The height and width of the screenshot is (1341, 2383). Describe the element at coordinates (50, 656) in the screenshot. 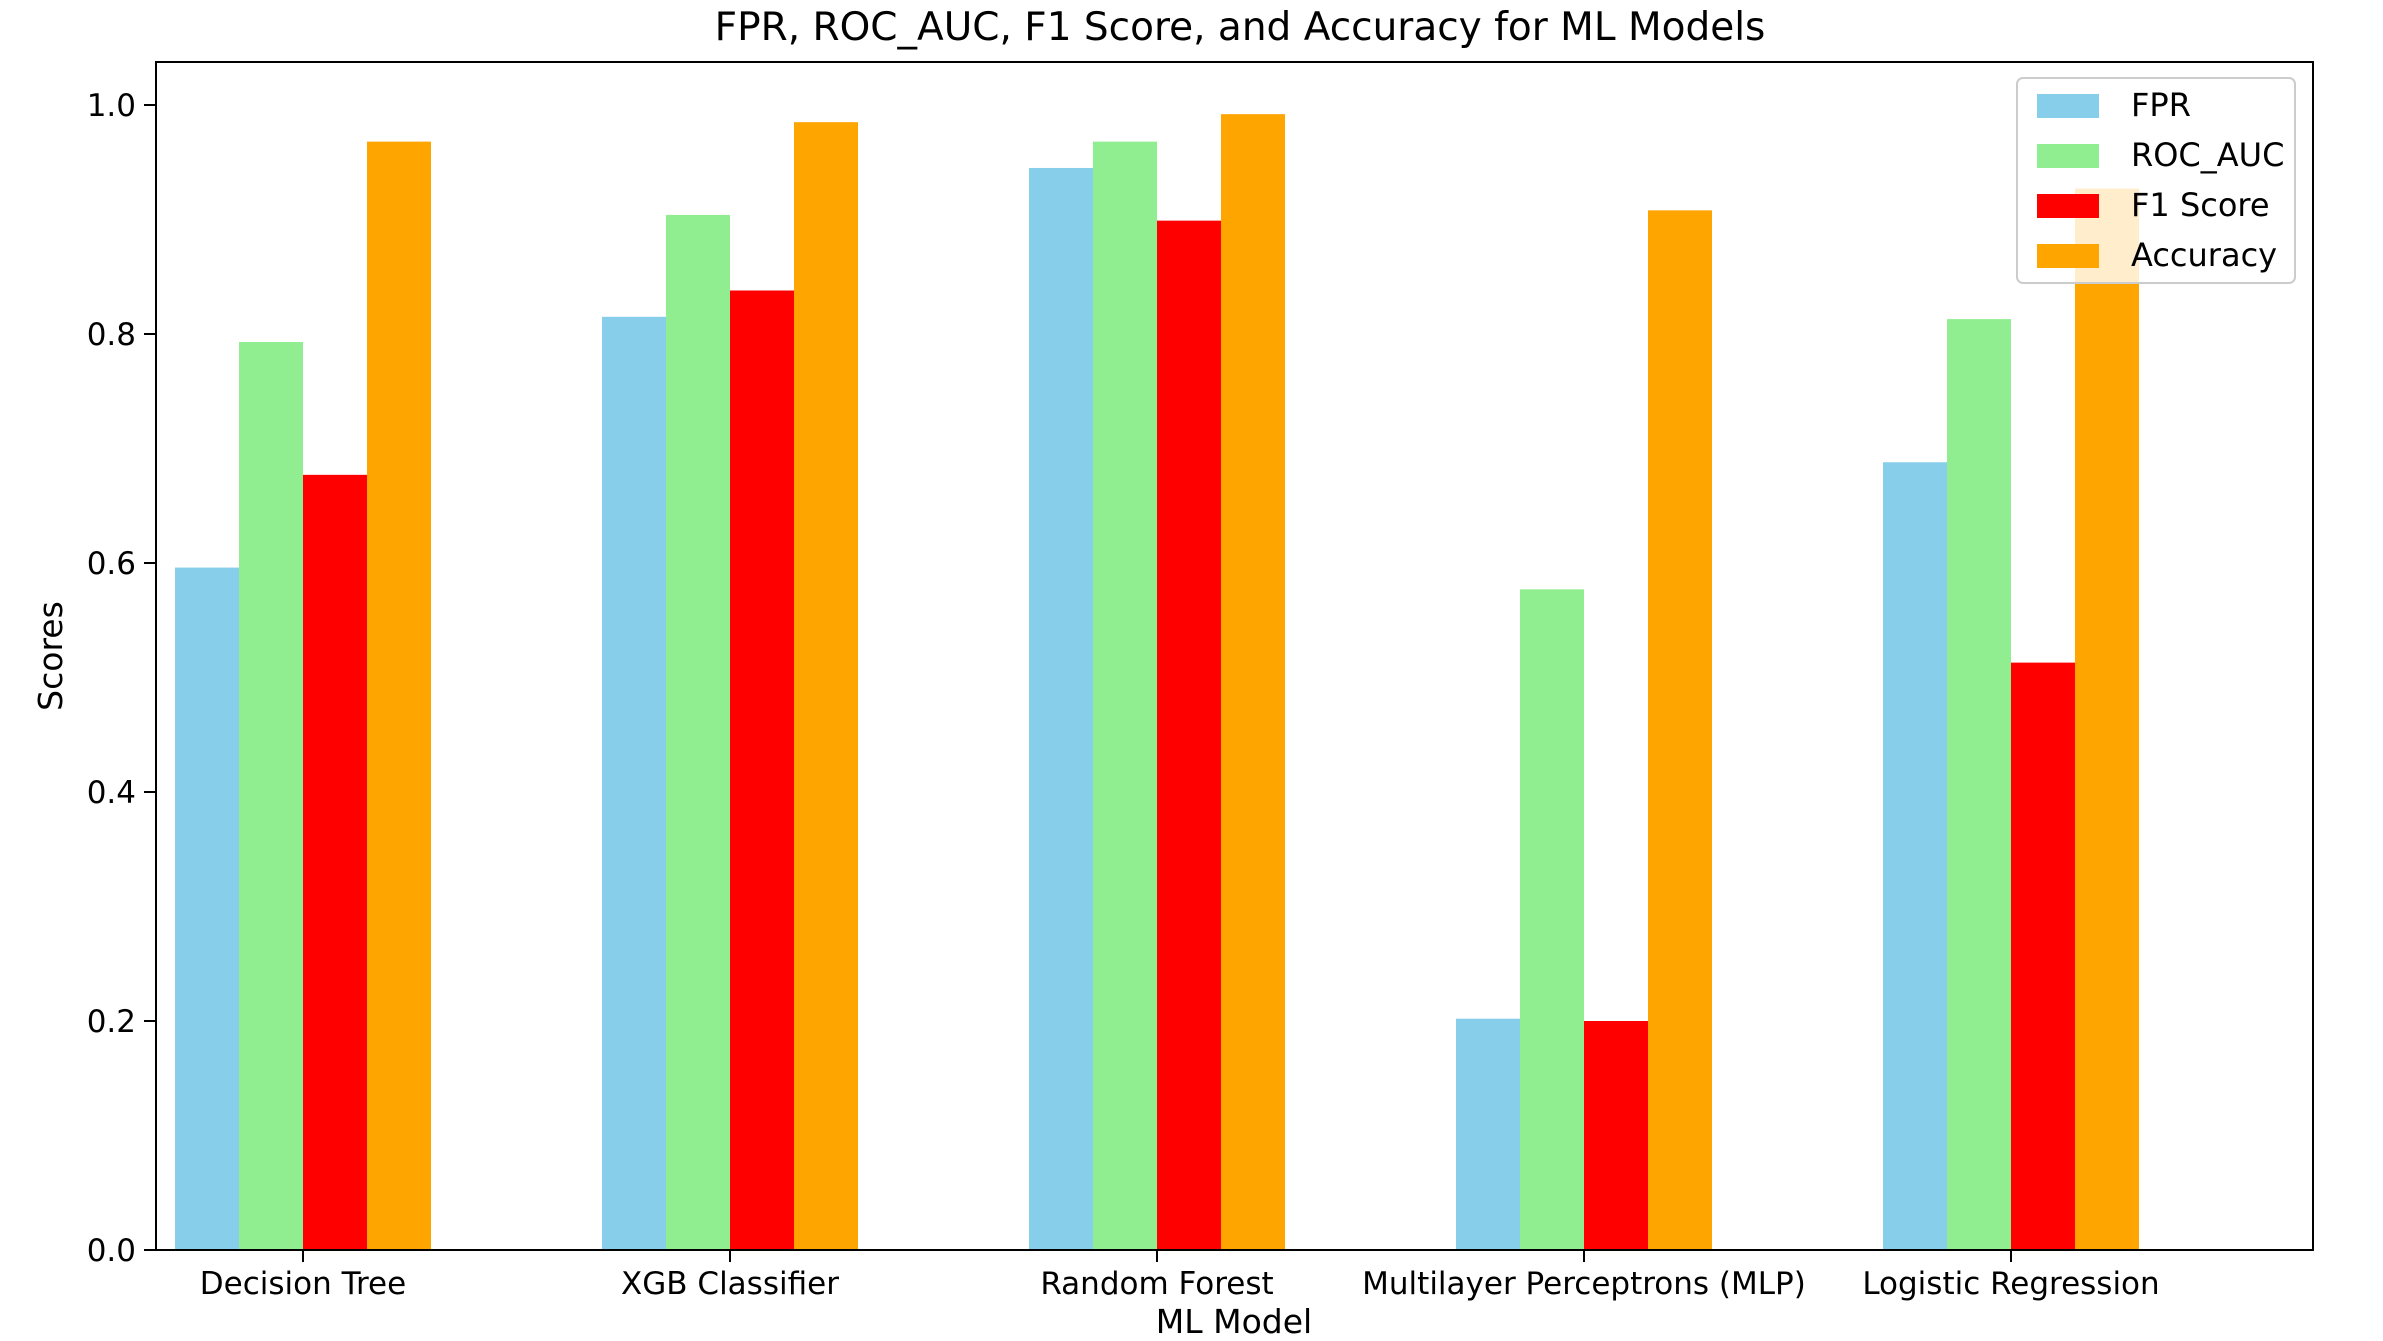

I see `y-axis-label: Scores` at that location.